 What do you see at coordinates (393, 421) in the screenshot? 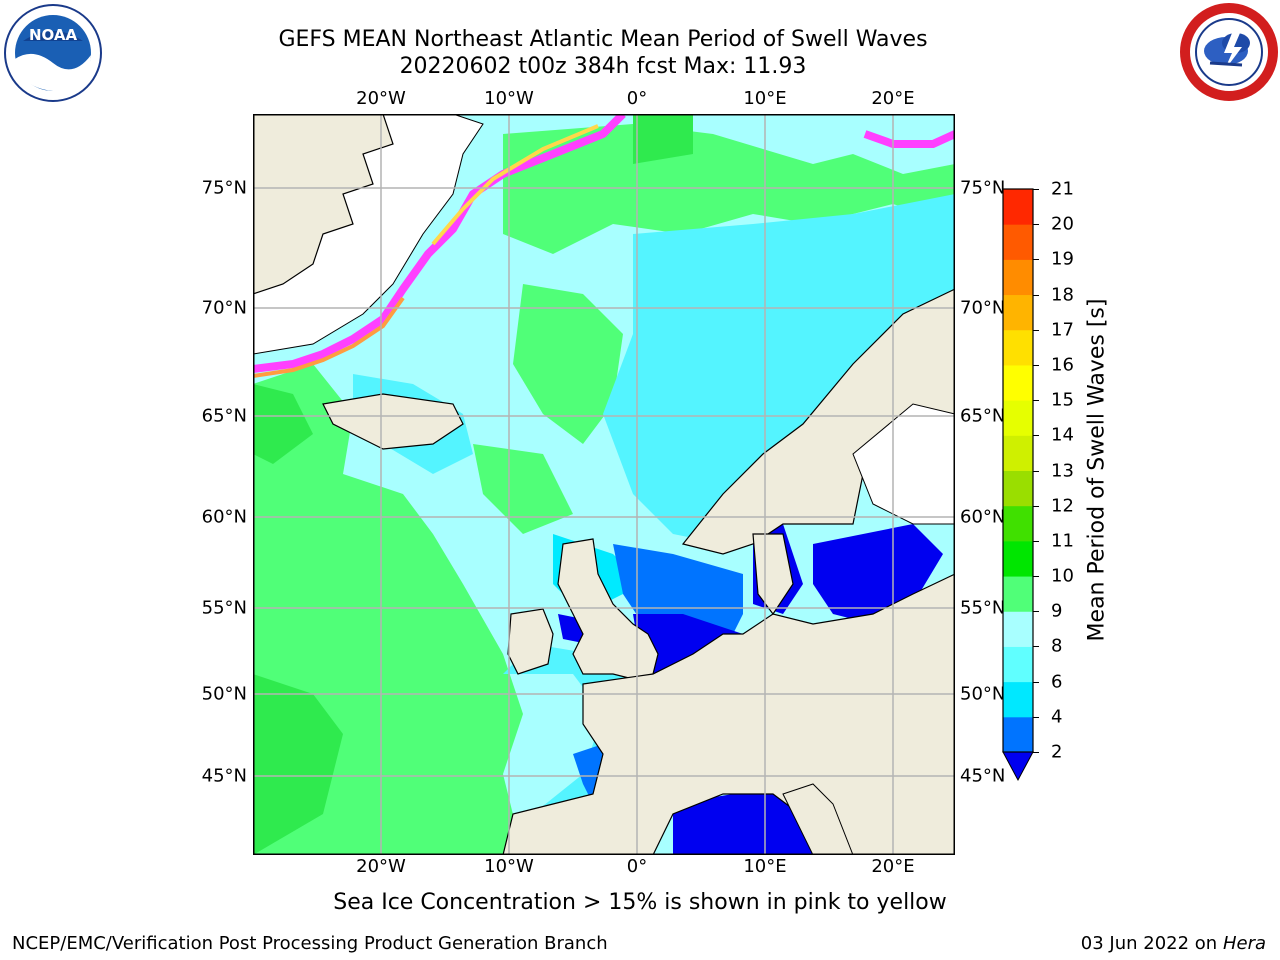
I see `iceland-land` at bounding box center [393, 421].